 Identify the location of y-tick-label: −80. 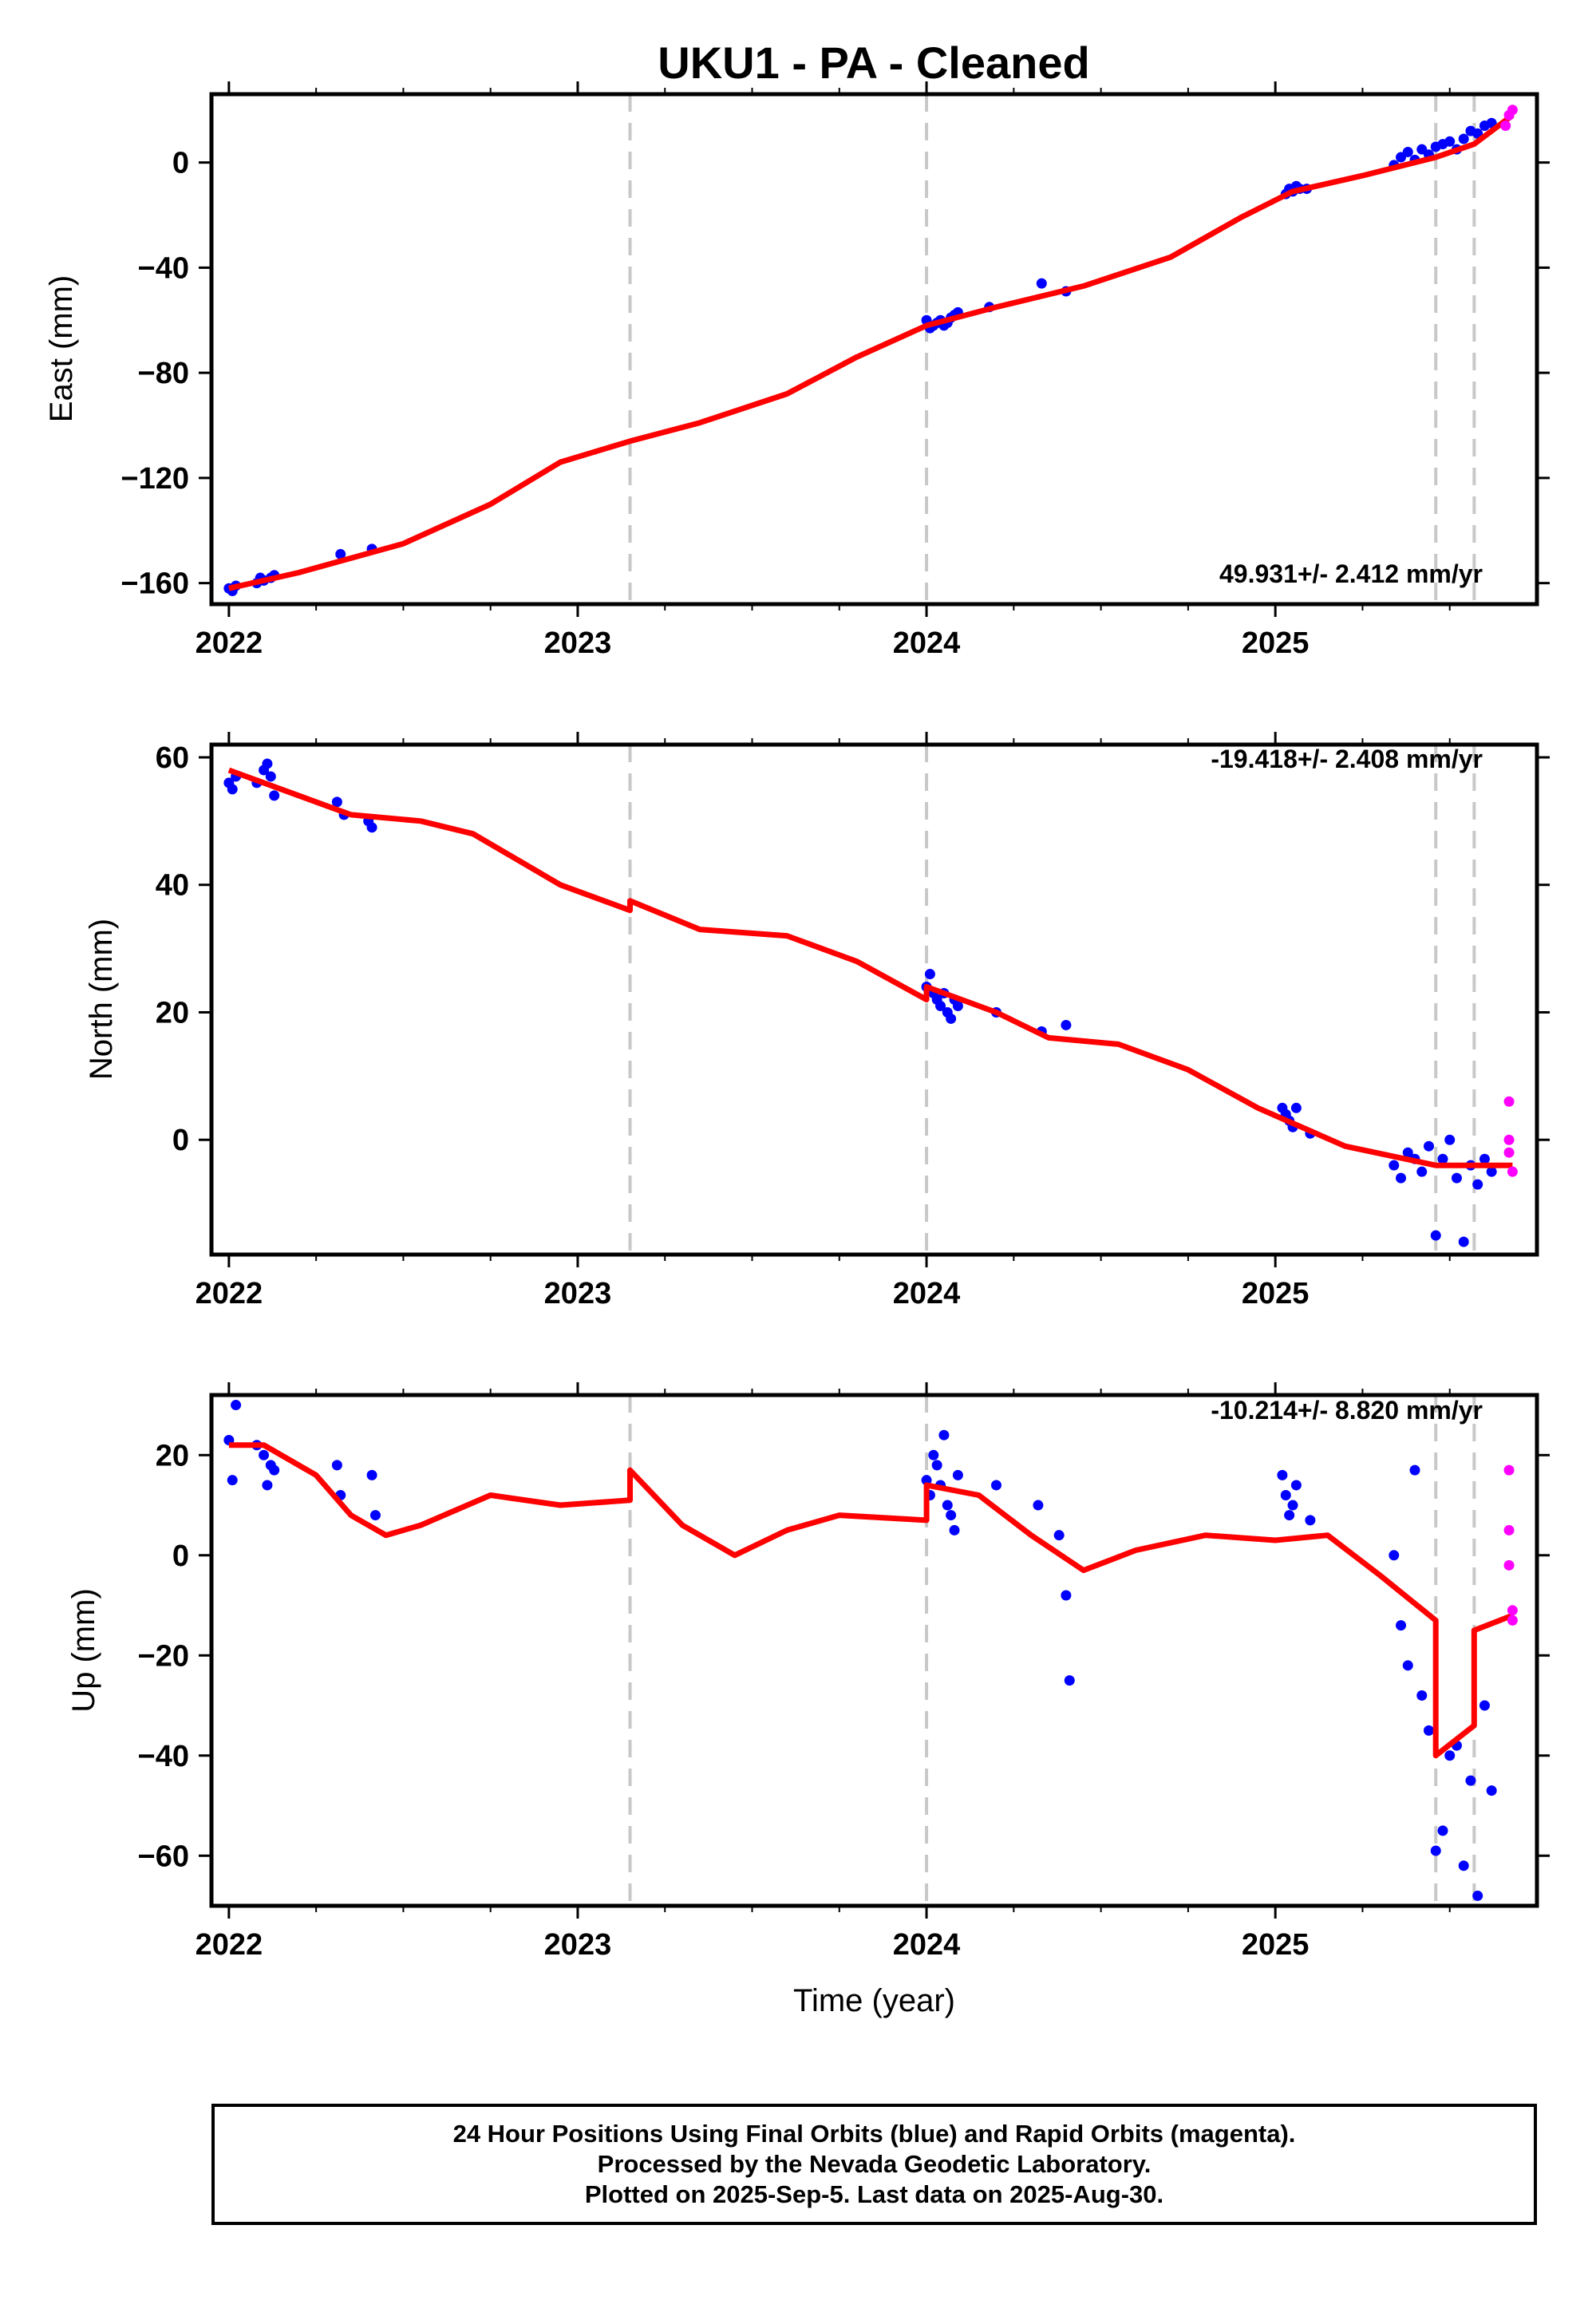
(163, 373).